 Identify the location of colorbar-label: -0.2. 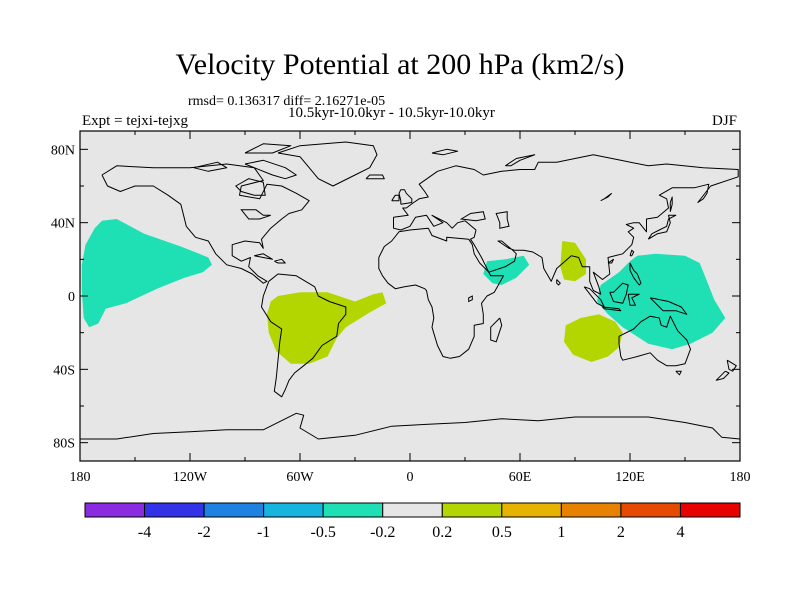
(382, 532).